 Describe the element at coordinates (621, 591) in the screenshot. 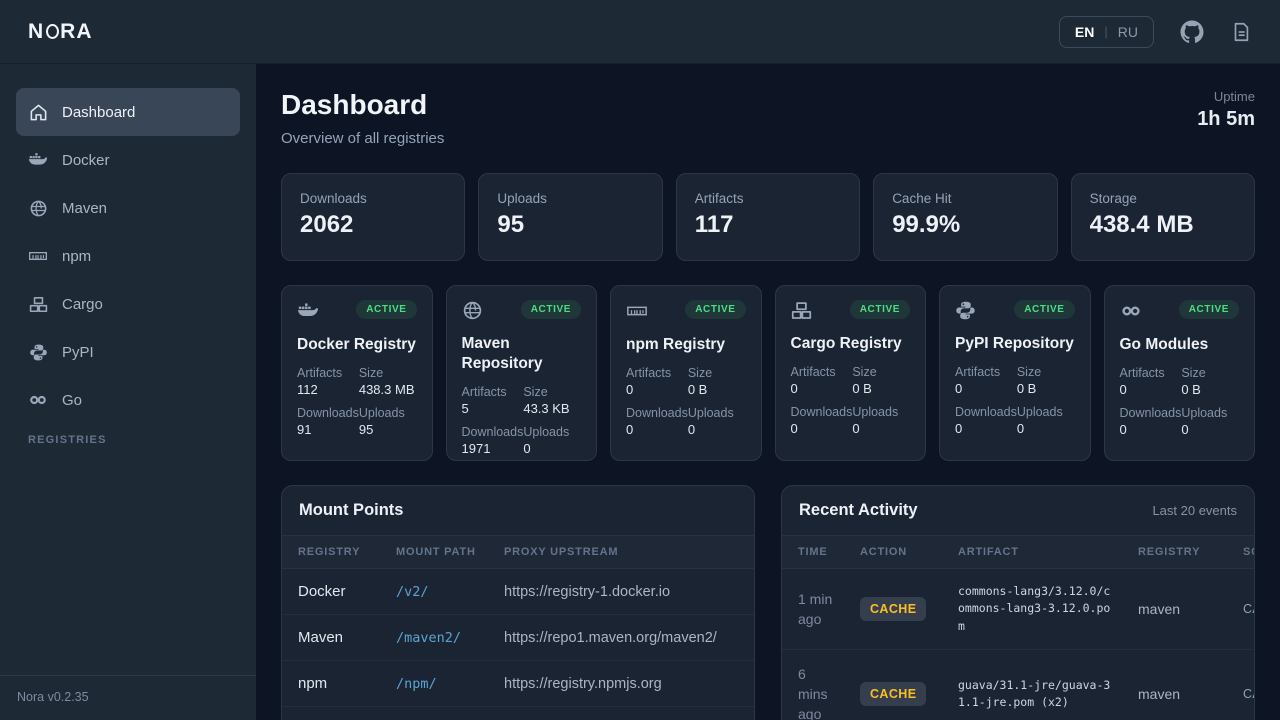

I see `mount-upstream: https://registry-1.docker.io` at that location.